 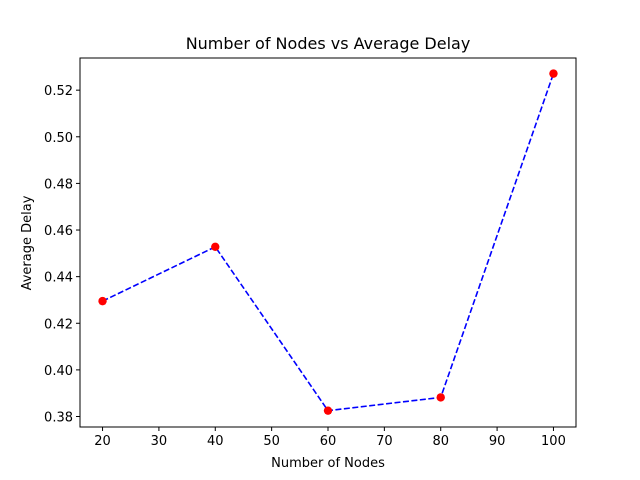 I want to click on x-tick-label: 40, so click(x=215, y=441).